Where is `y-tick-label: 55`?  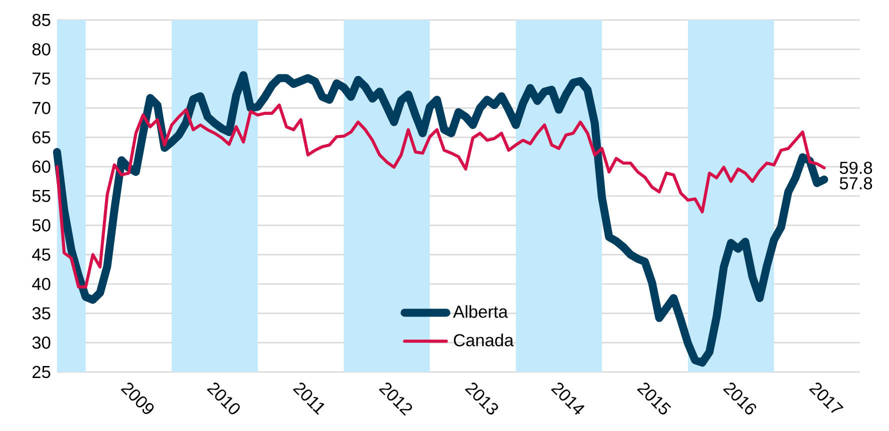
y-tick-label: 55 is located at coordinates (41, 196).